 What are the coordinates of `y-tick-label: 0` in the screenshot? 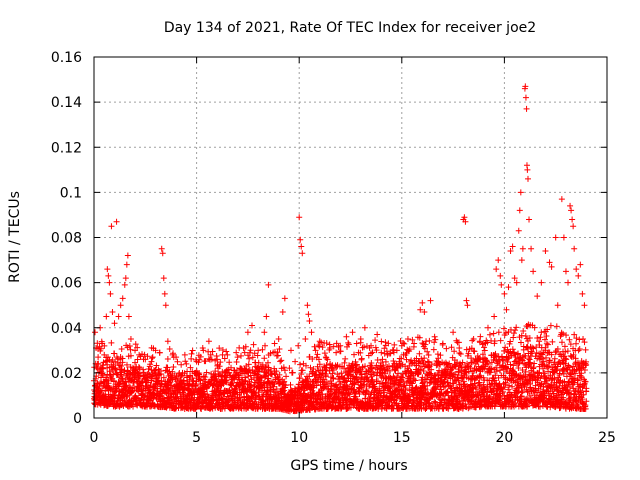 It's located at (77, 419).